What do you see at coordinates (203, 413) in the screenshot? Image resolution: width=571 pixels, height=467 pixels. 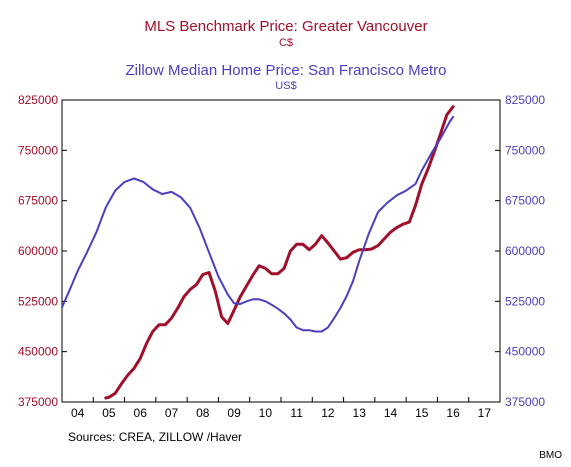 I see `x-axis-tick-label: 08` at bounding box center [203, 413].